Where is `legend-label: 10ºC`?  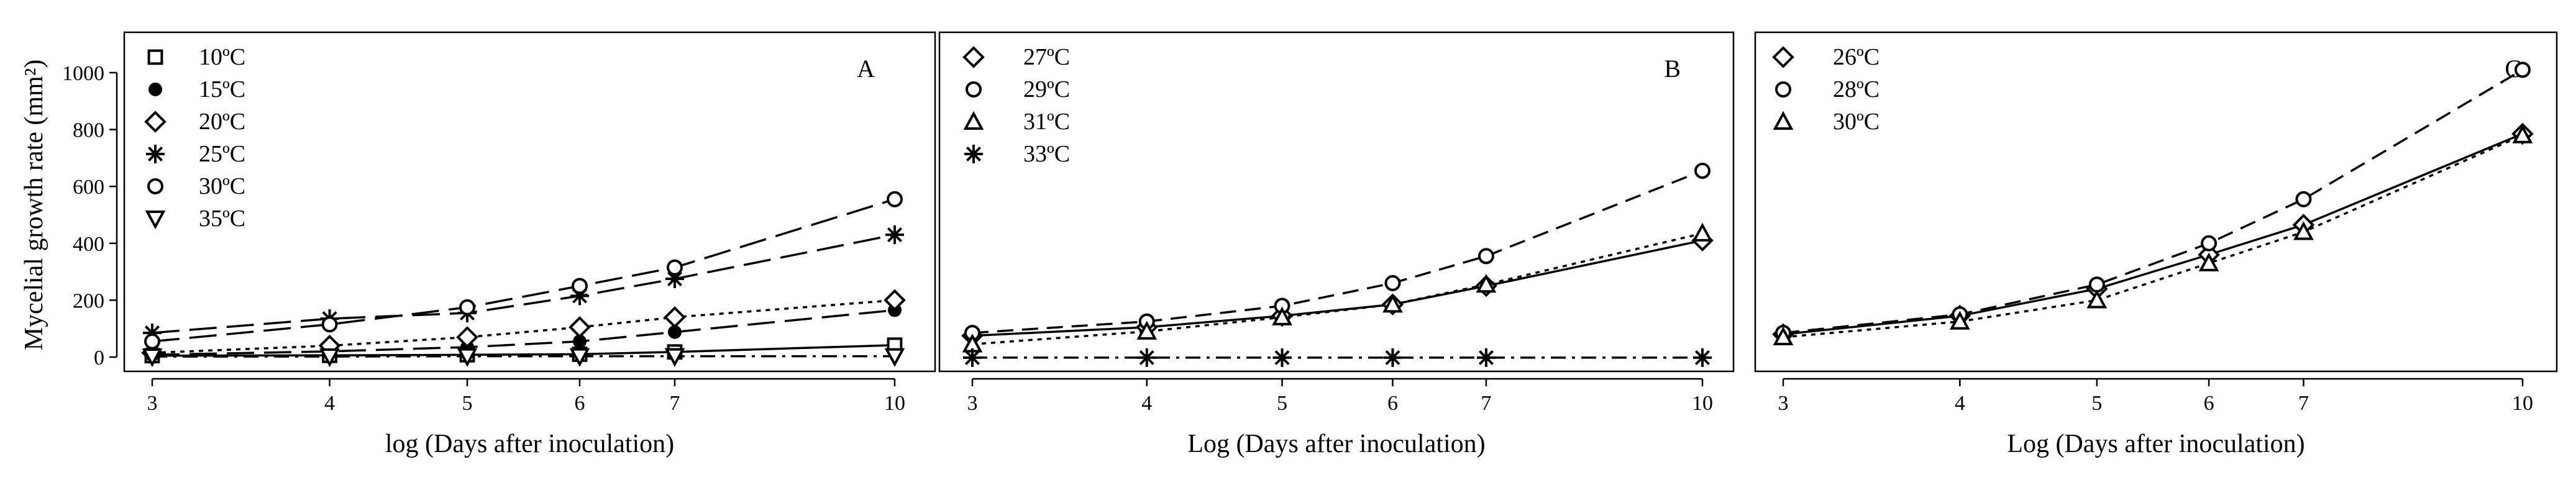
legend-label: 10ºC is located at coordinates (222, 57).